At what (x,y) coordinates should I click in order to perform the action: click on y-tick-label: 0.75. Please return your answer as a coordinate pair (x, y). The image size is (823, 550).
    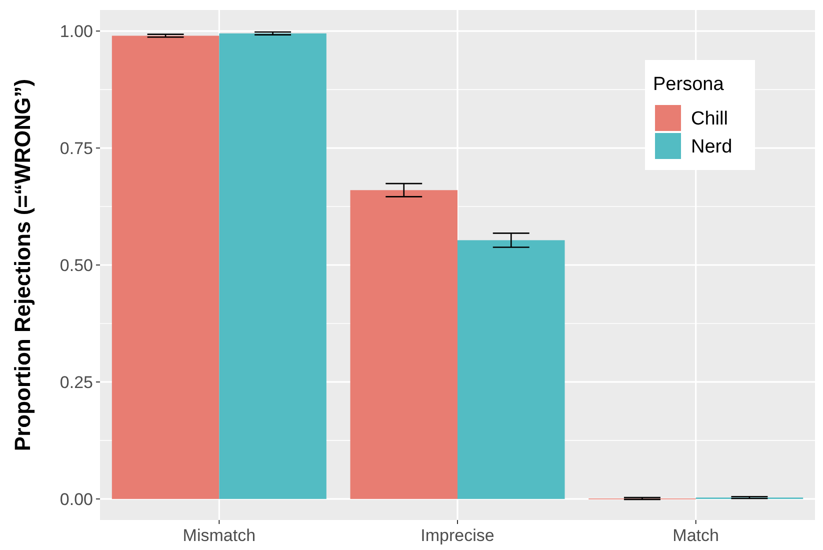
    Looking at the image, I should click on (76, 148).